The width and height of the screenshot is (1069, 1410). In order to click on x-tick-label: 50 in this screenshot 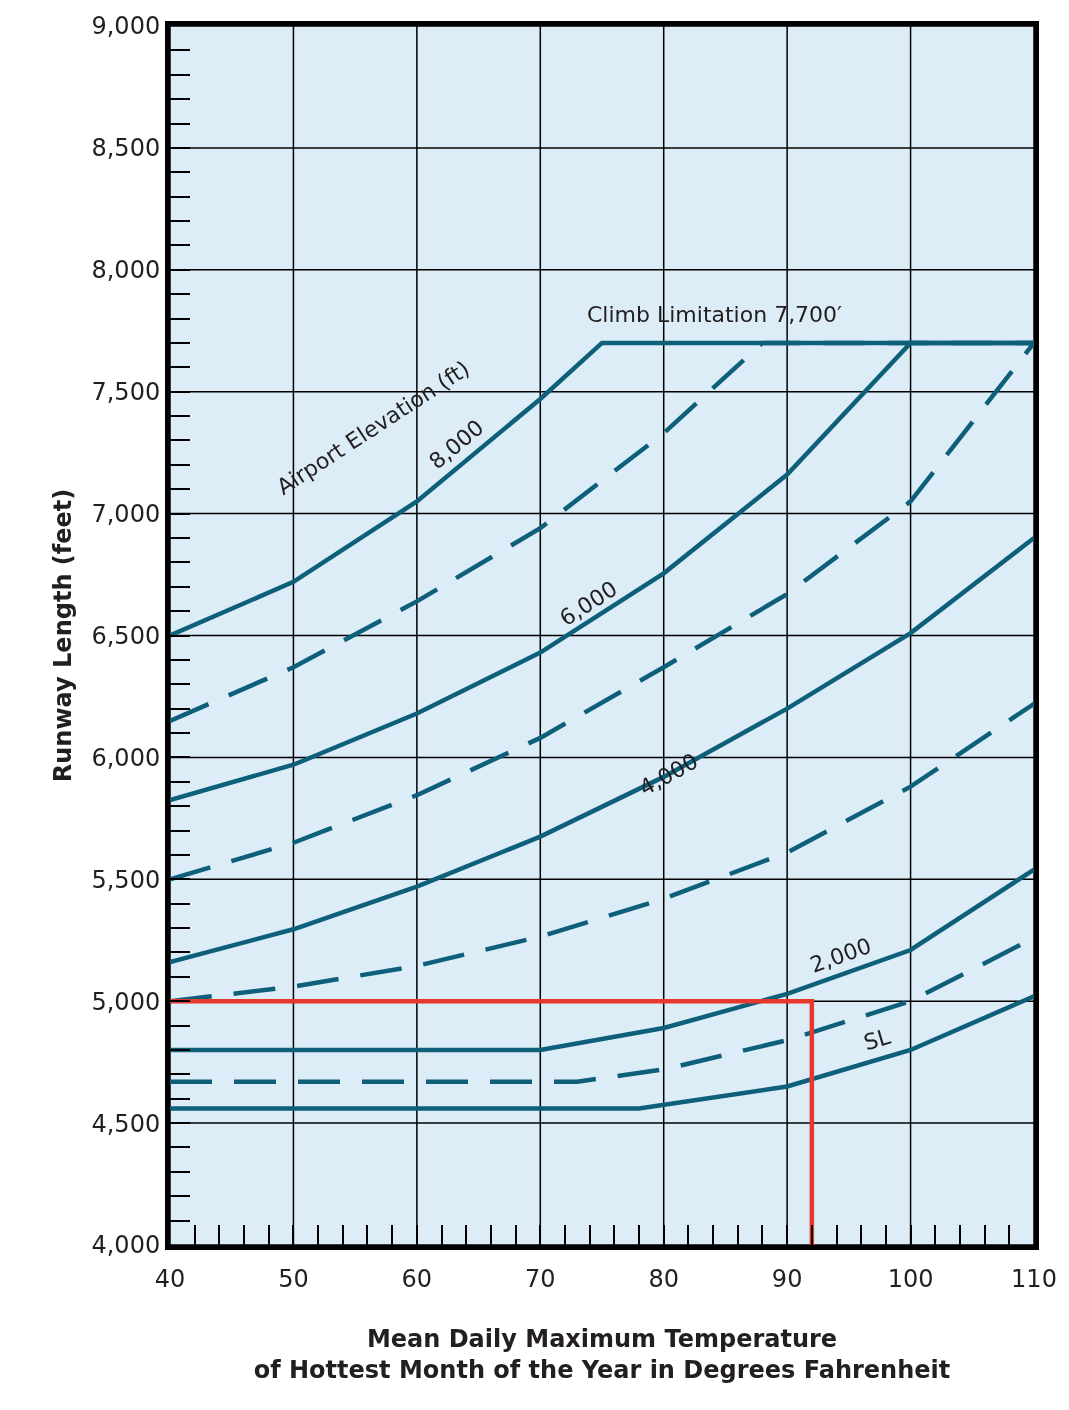, I will do `click(293, 1278)`.